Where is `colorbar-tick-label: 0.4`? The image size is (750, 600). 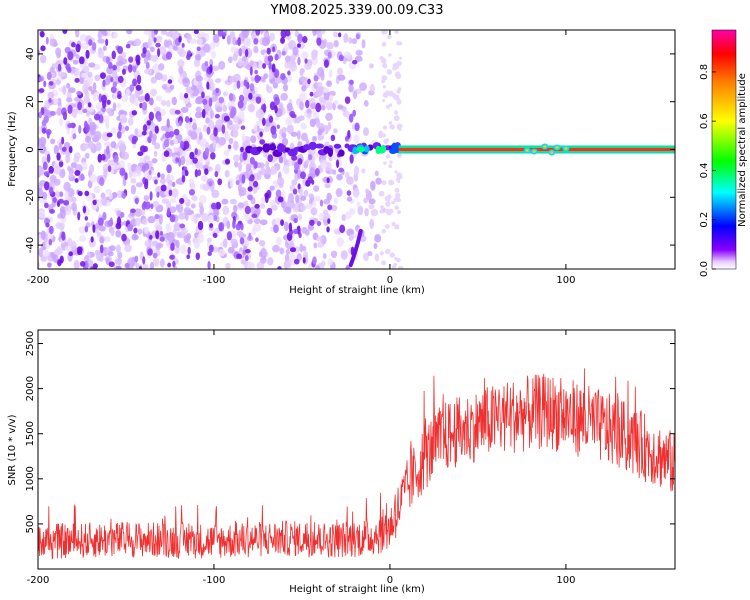 colorbar-tick-label: 0.4 is located at coordinates (704, 170).